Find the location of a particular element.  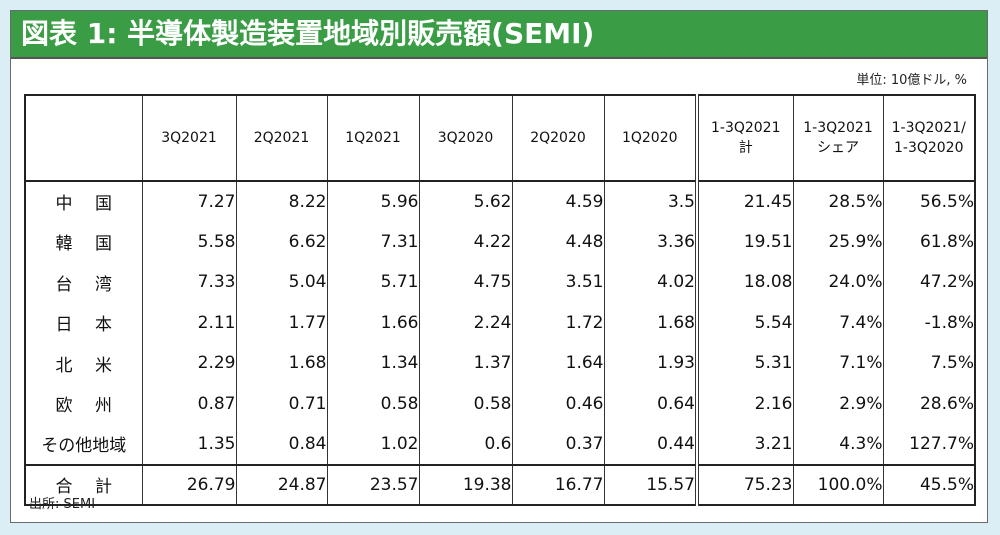

table-cell: 28.6% is located at coordinates (929, 403).